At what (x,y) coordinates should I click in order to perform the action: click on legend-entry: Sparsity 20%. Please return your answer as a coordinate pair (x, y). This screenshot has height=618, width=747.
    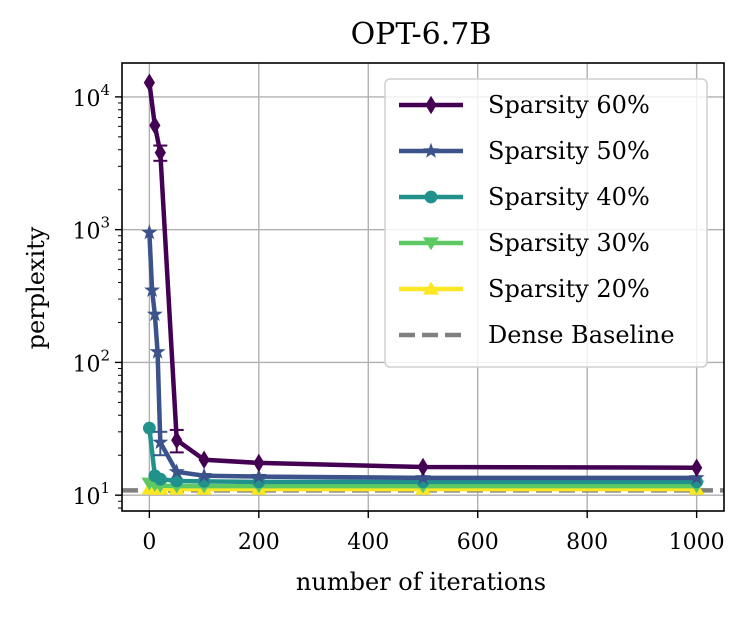
    Looking at the image, I should click on (524, 289).